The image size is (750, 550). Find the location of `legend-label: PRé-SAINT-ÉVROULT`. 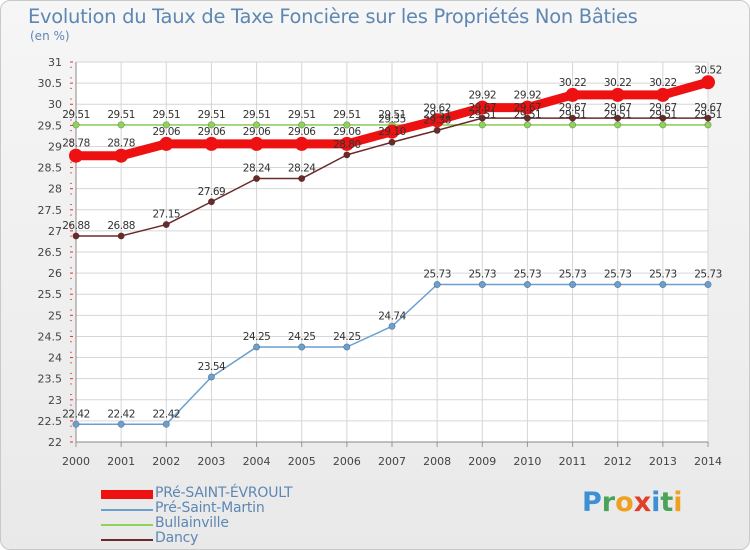

legend-label: PRé-SAINT-ÉVROULT is located at coordinates (224, 493).